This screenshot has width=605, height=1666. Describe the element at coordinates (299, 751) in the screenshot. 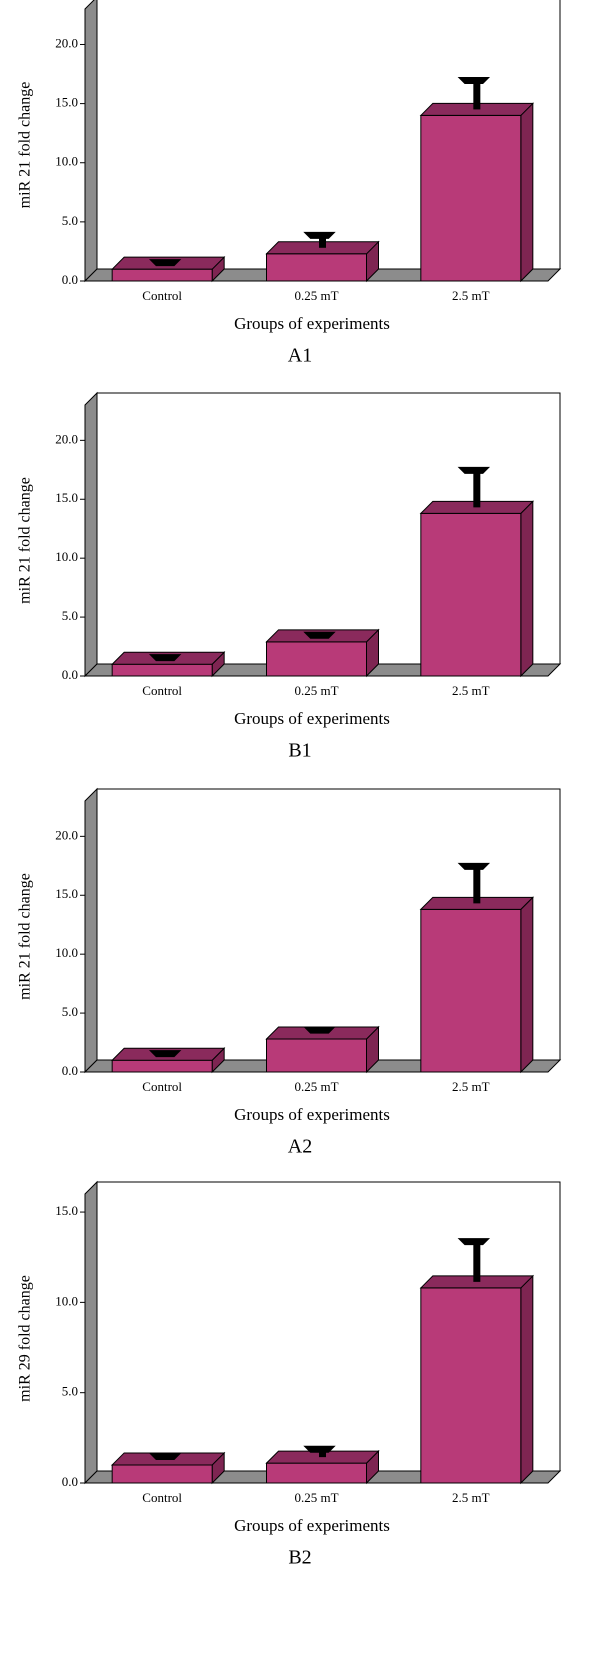

I see `panel-caption: B1` at that location.